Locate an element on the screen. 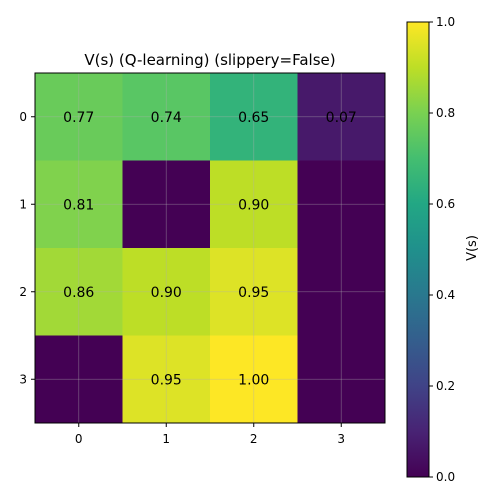 The height and width of the screenshot is (500, 500). x-tick-label: 1 is located at coordinates (166, 439).